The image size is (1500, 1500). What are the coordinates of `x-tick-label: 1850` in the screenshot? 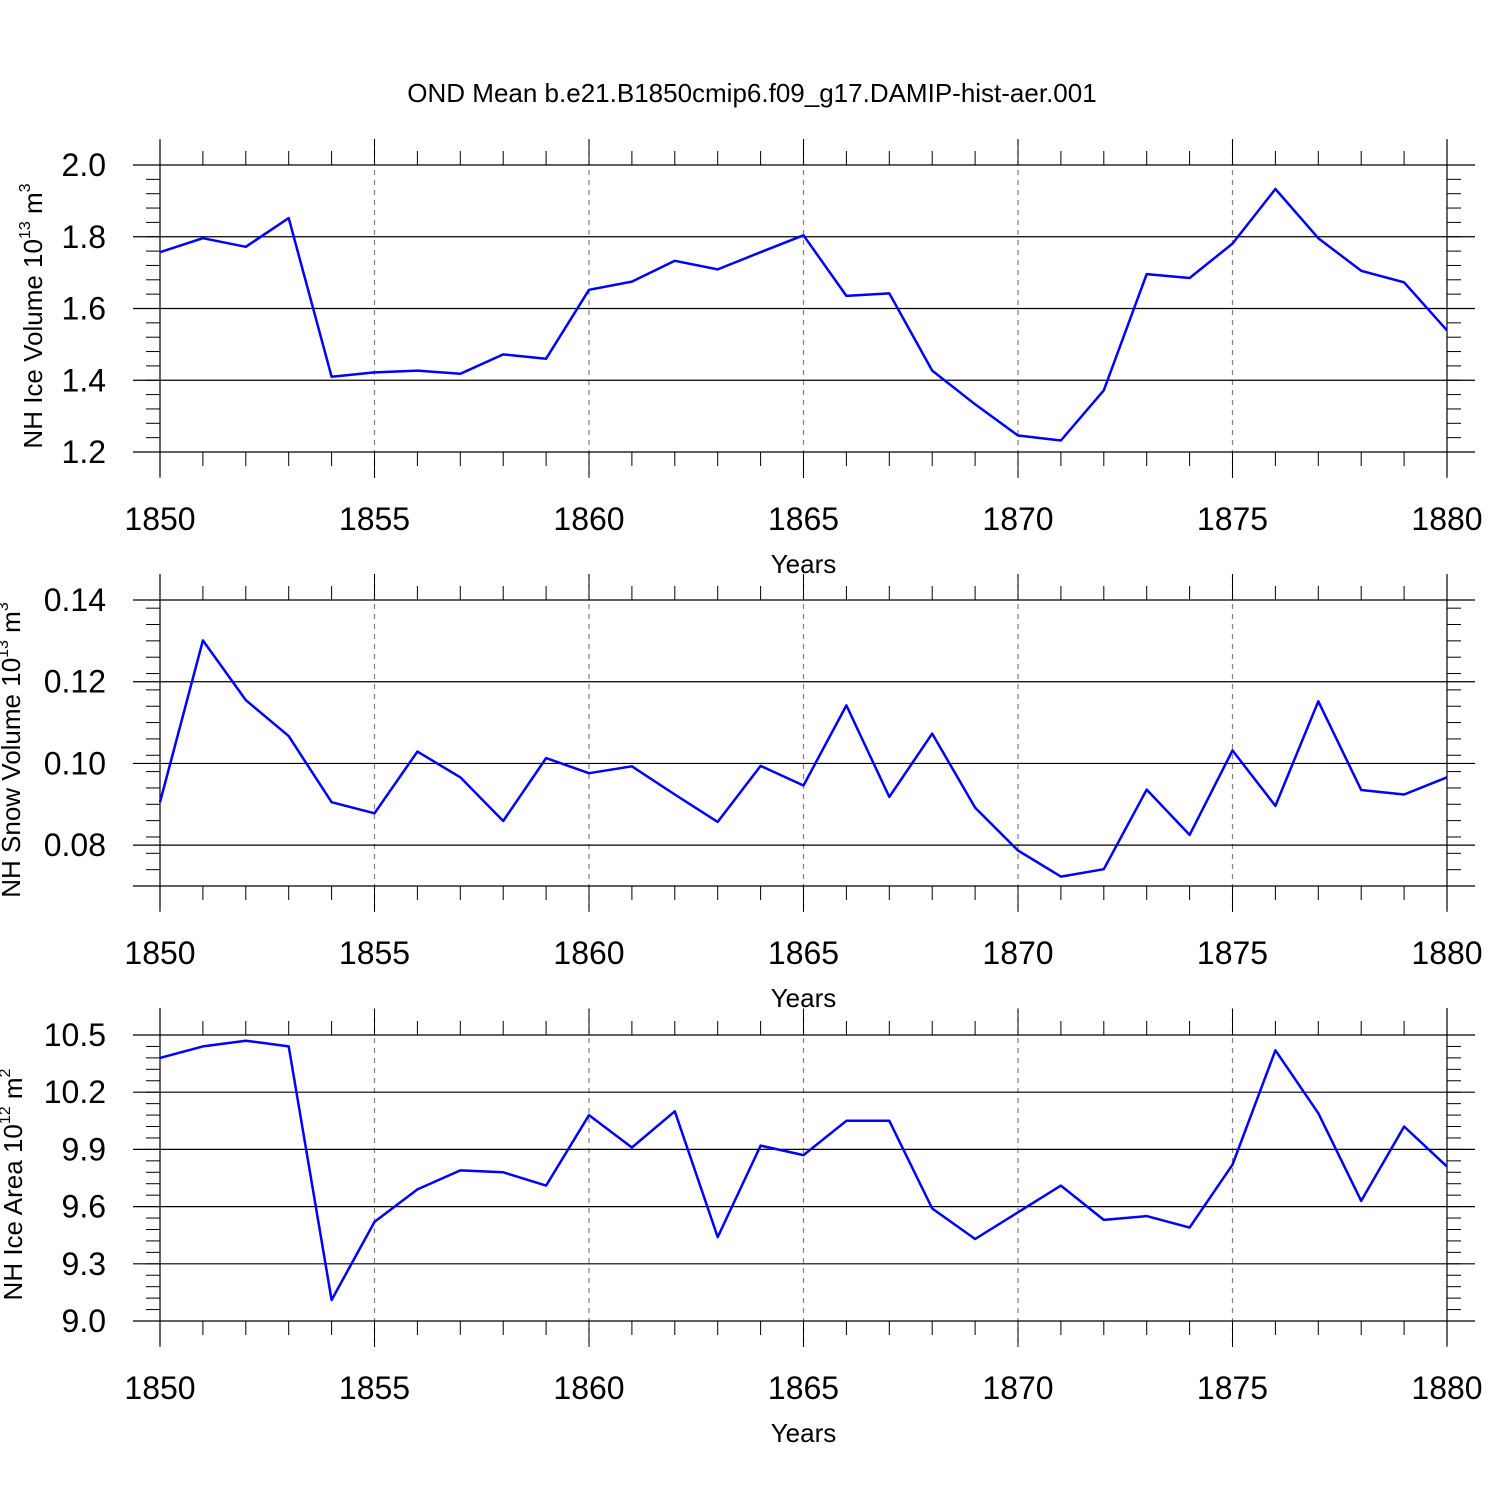 It's located at (159, 953).